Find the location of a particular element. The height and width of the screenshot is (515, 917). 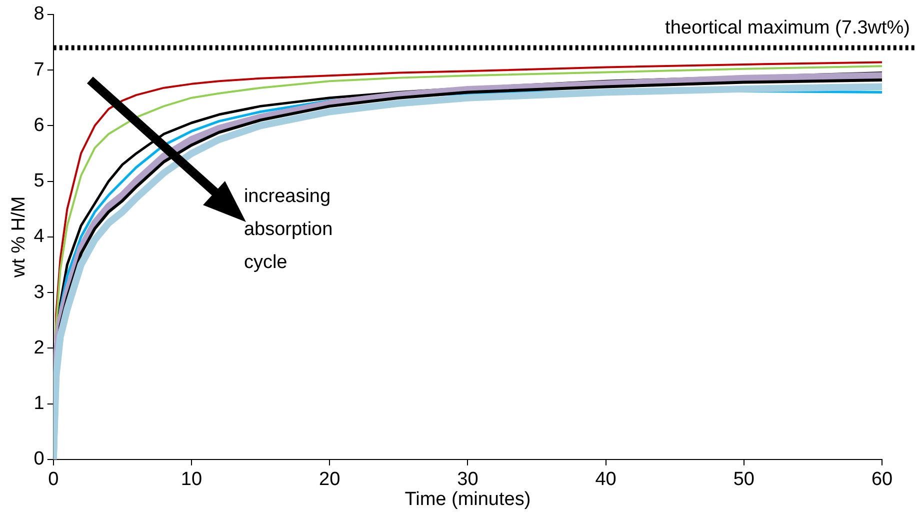

y-tick-label: 0 is located at coordinates (39, 459).